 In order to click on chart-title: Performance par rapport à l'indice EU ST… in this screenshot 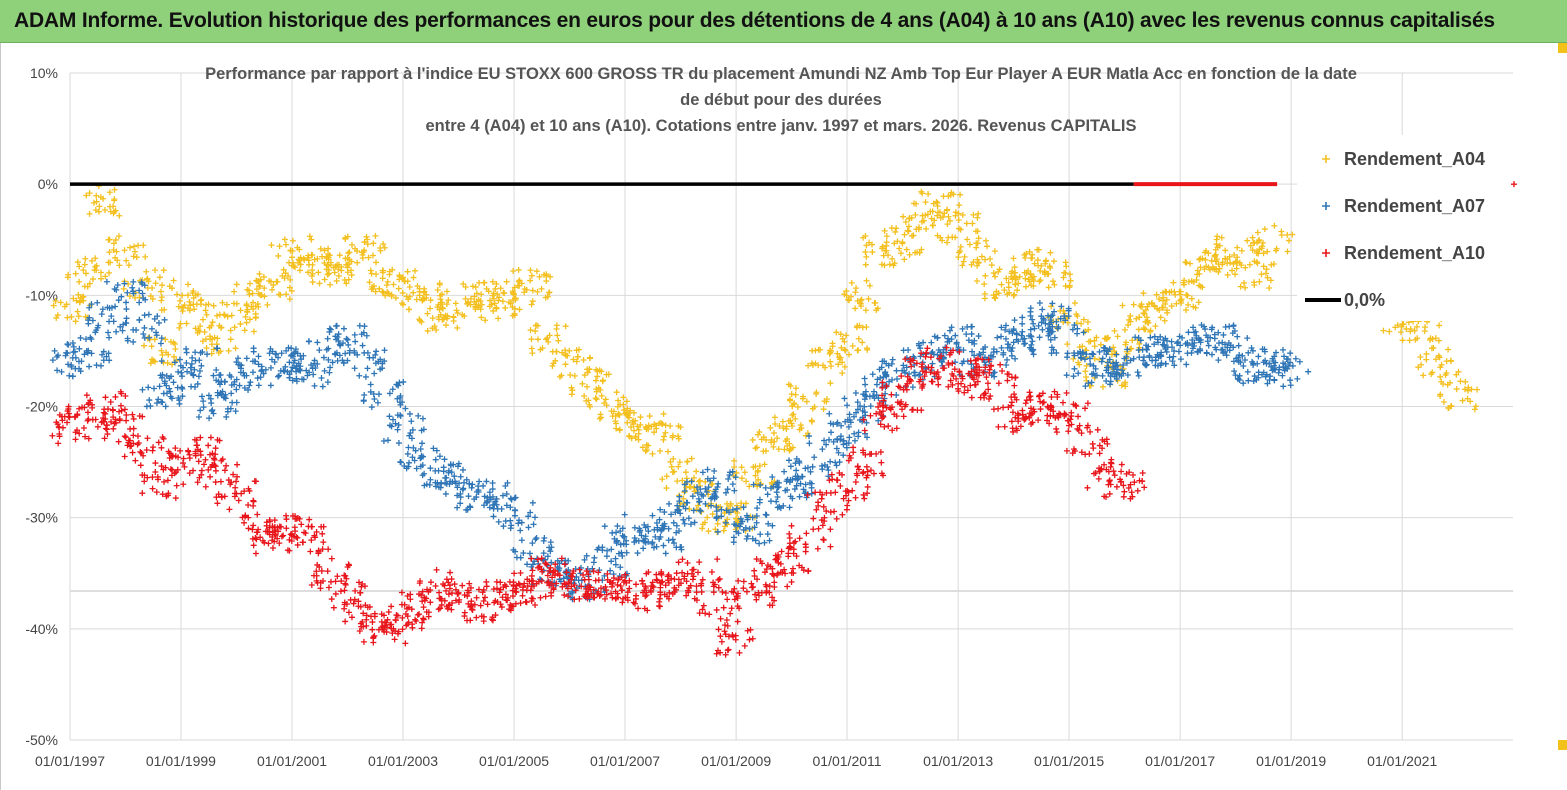, I will do `click(781, 100)`.